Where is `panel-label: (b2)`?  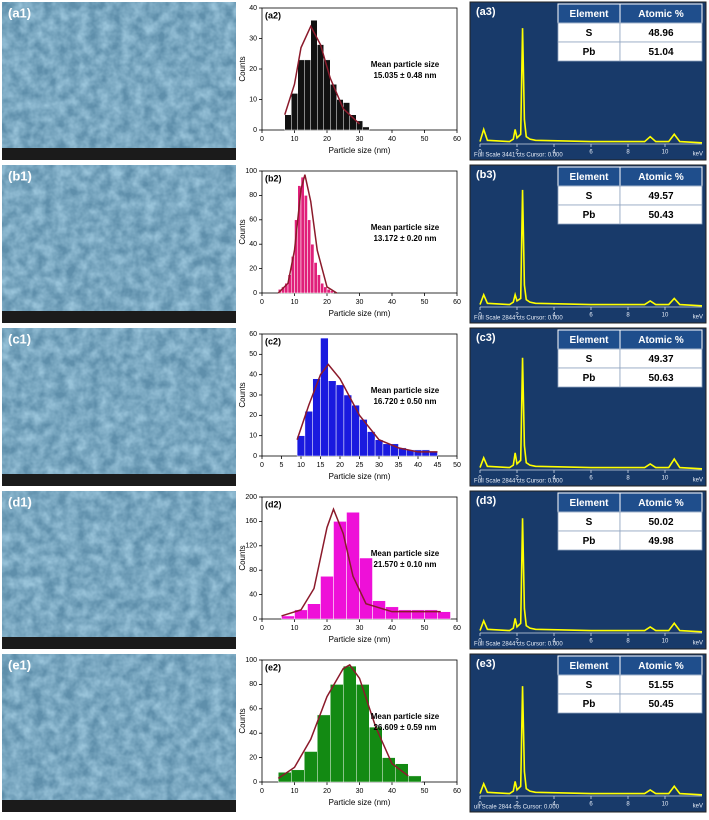 panel-label: (b2) is located at coordinates (273, 178).